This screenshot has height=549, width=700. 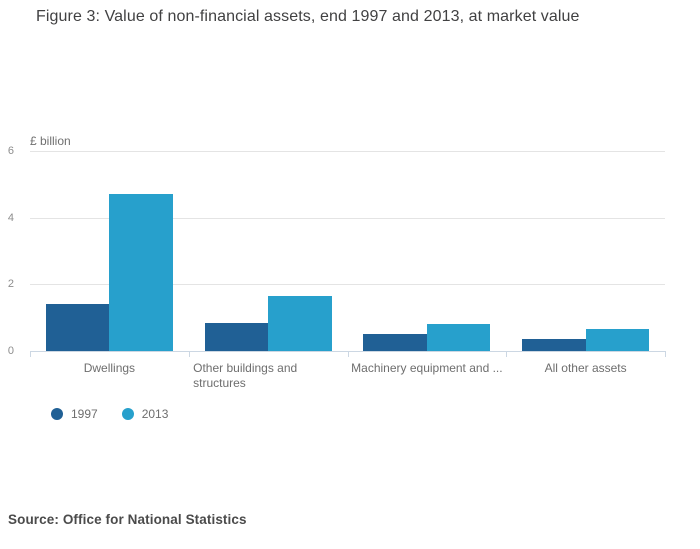 I want to click on y-axis-label-2: 2, so click(x=10, y=284).